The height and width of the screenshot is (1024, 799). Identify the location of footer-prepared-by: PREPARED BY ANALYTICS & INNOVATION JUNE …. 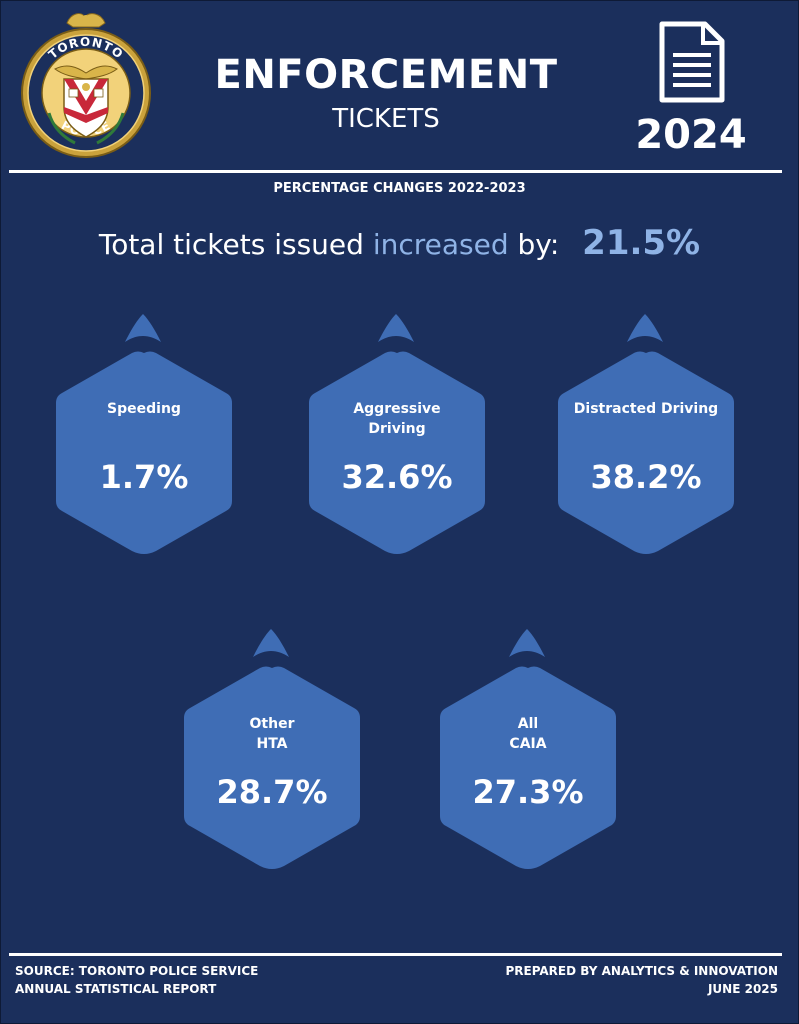
(641, 980).